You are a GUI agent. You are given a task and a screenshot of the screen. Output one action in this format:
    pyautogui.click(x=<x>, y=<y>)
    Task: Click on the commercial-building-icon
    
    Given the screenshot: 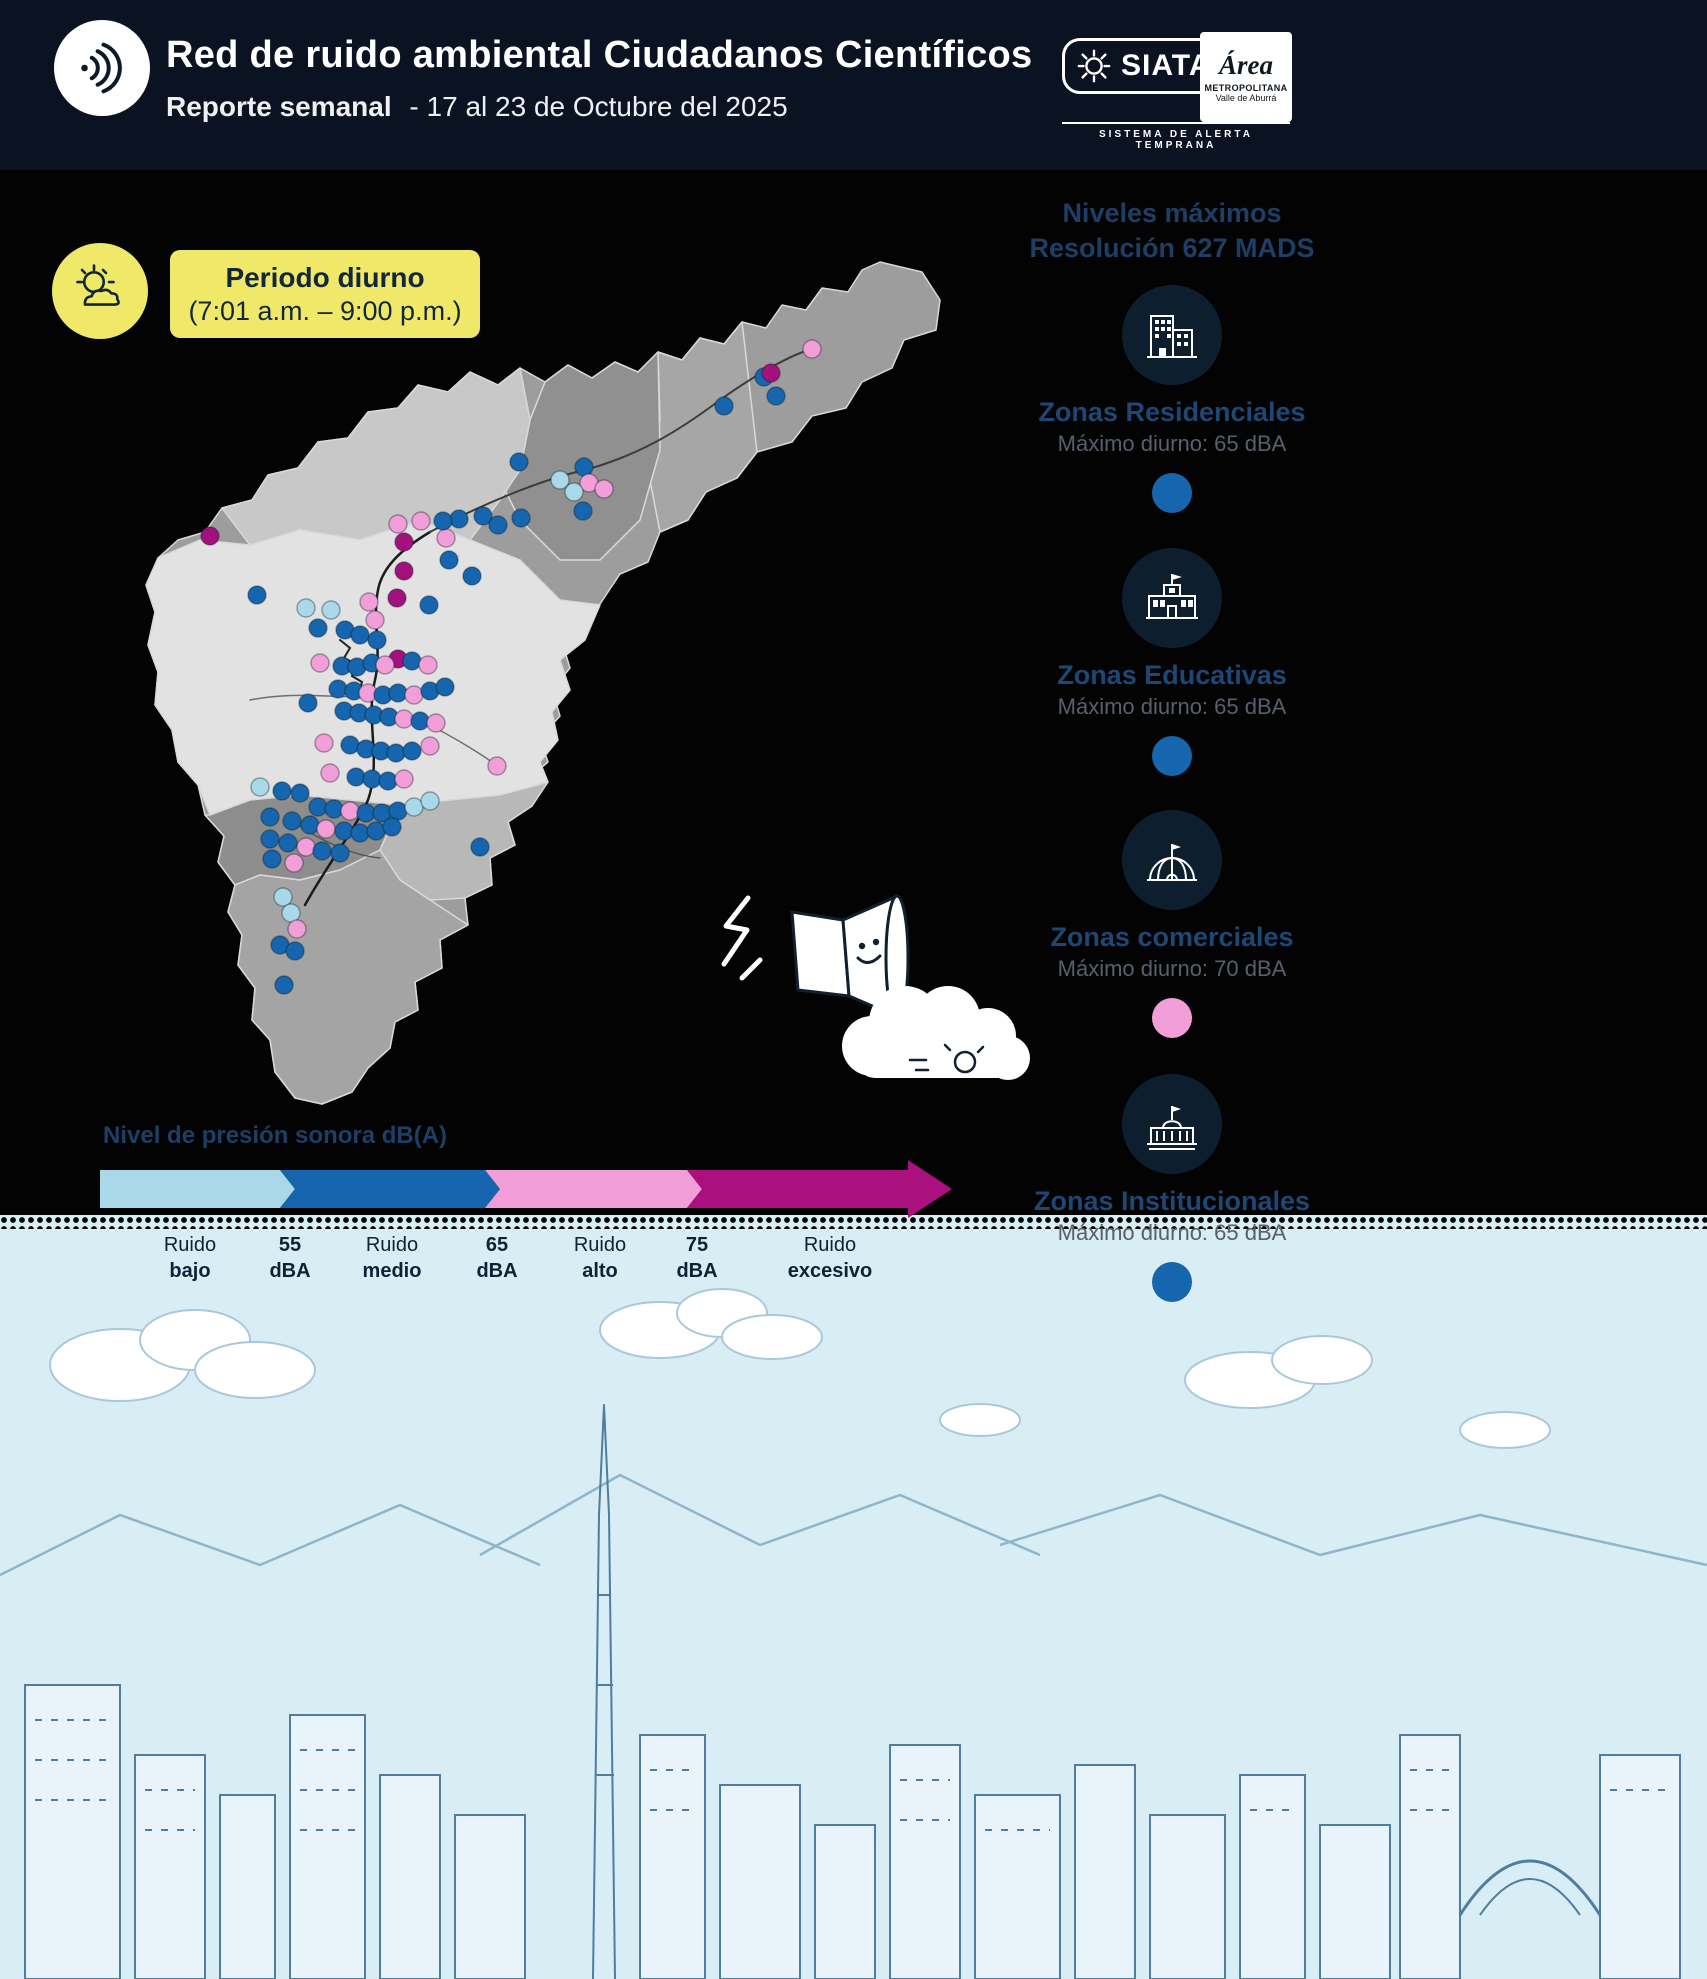 What is the action you would take?
    pyautogui.click(x=1172, y=860)
    